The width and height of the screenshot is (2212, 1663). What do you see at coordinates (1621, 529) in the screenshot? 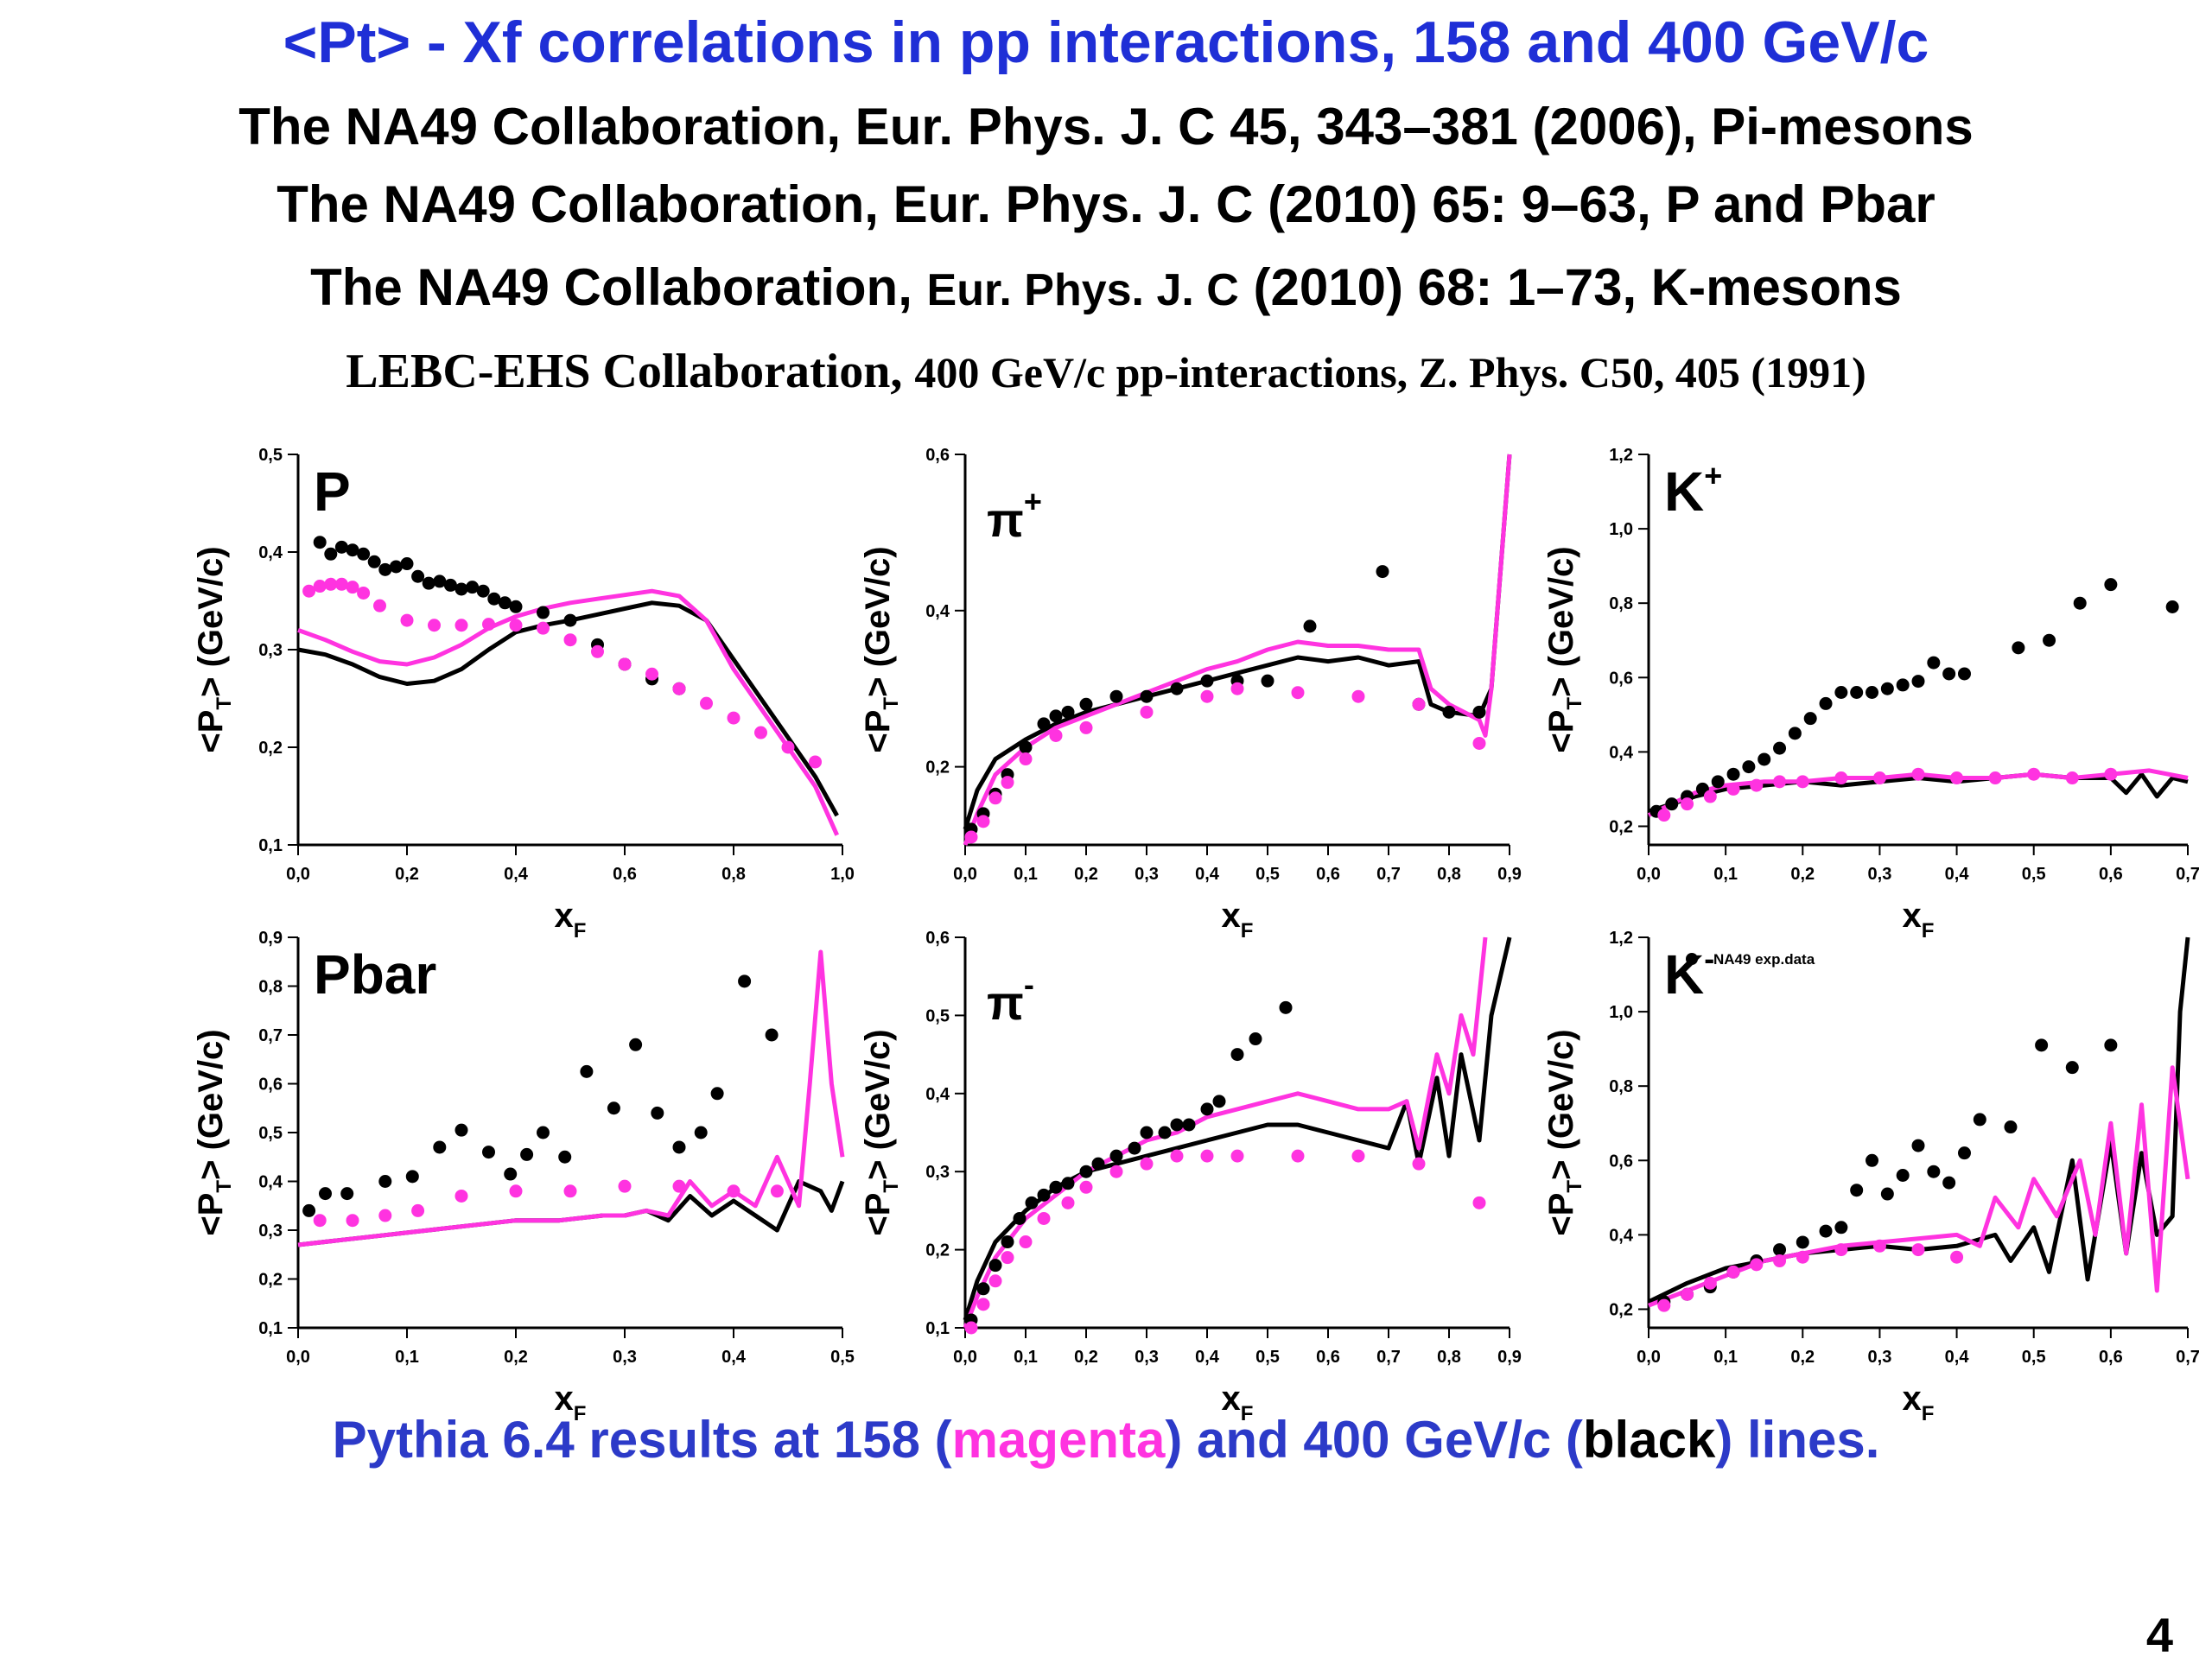
I see `y-tick-label: 1,0` at bounding box center [1621, 529].